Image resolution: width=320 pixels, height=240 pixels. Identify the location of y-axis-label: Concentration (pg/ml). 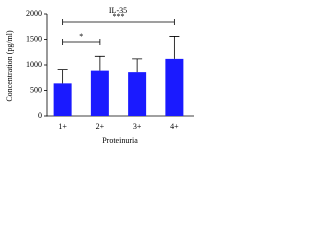
(9, 66).